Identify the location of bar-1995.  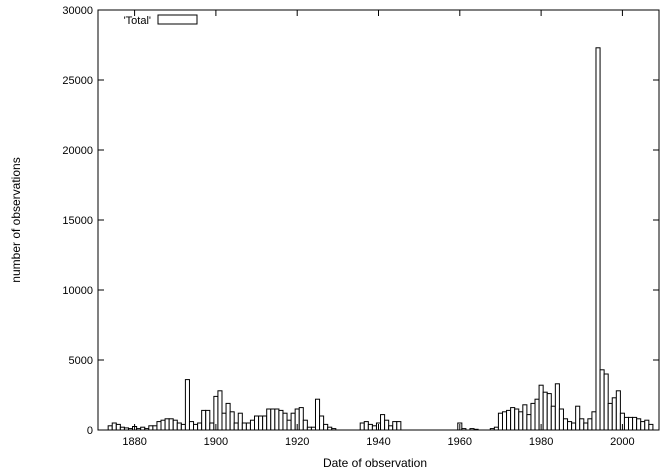
(602, 400).